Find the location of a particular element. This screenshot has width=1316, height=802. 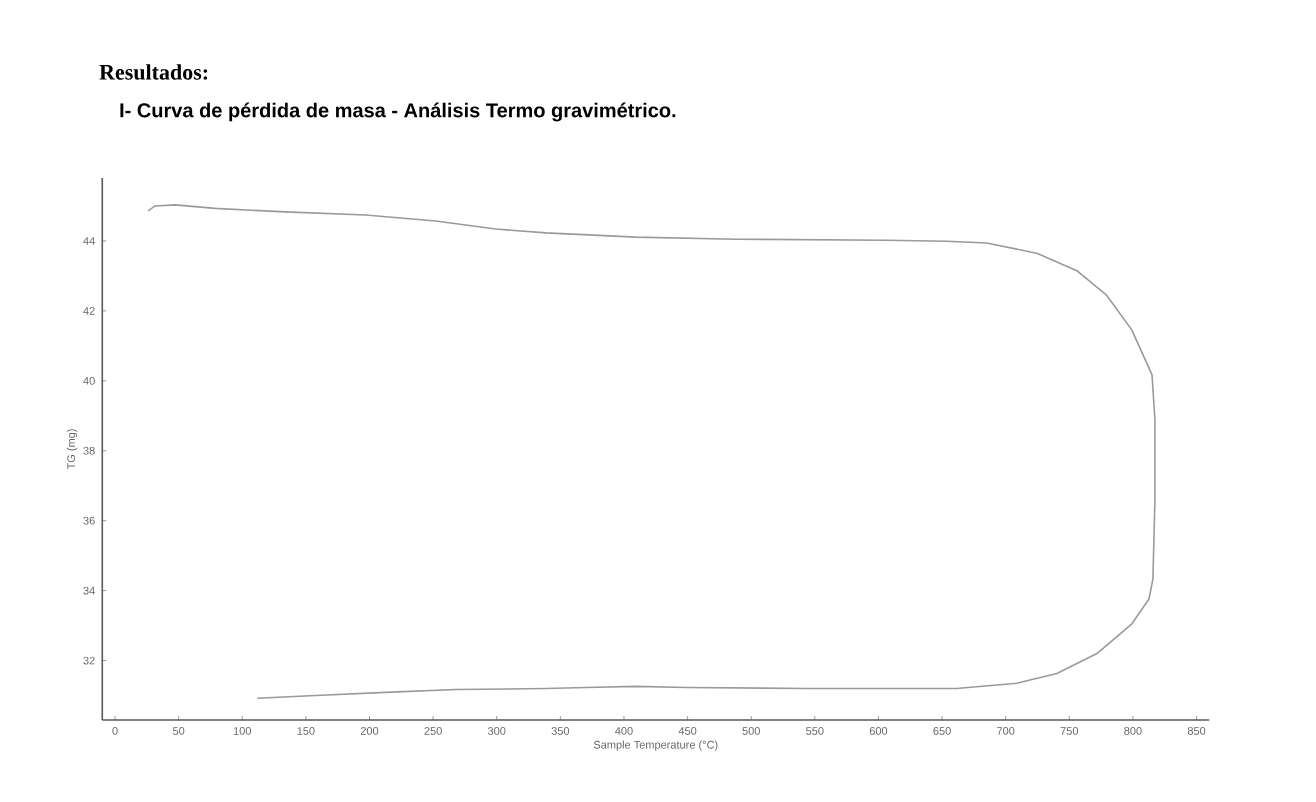

x-tick-label: 850 is located at coordinates (1196, 731).